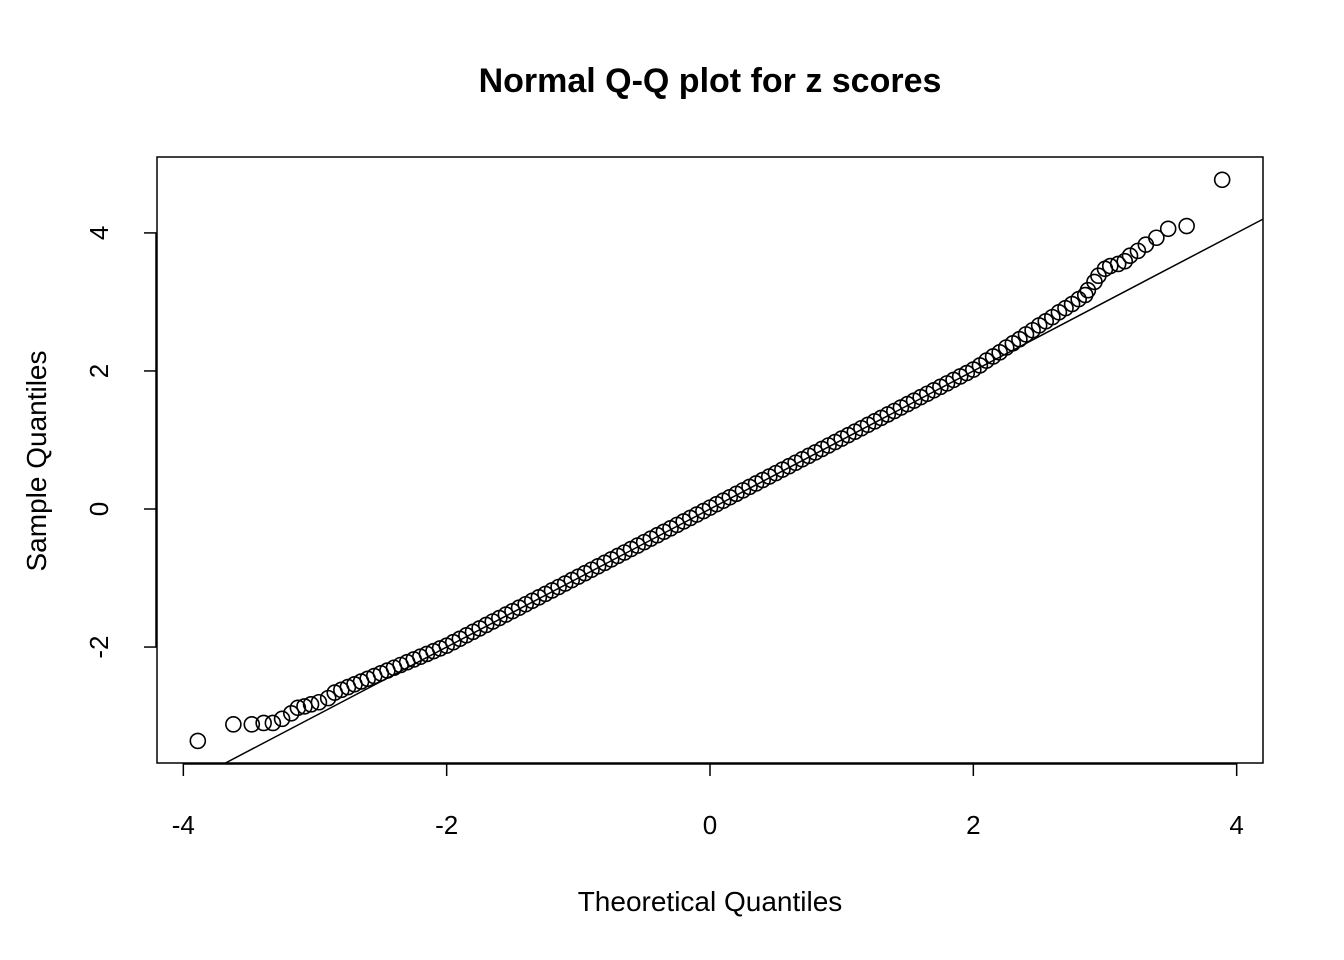 This screenshot has width=1344, height=960. Describe the element at coordinates (710, 901) in the screenshot. I see `x-axis-label: Theoretical Quantiles` at that location.